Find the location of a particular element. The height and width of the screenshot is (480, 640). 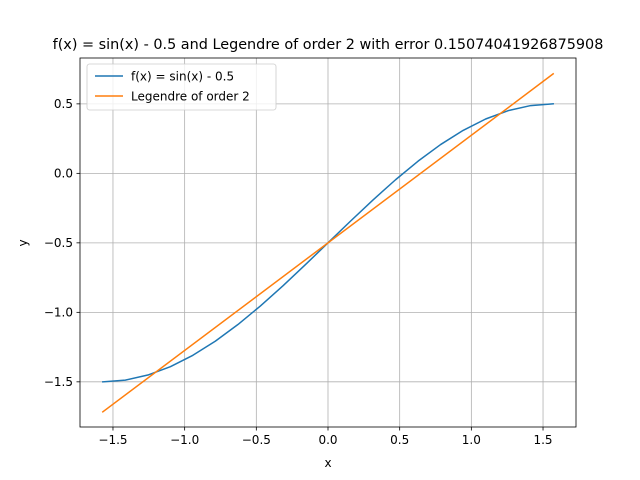

y-tick-label: −0.5 is located at coordinates (58, 243).